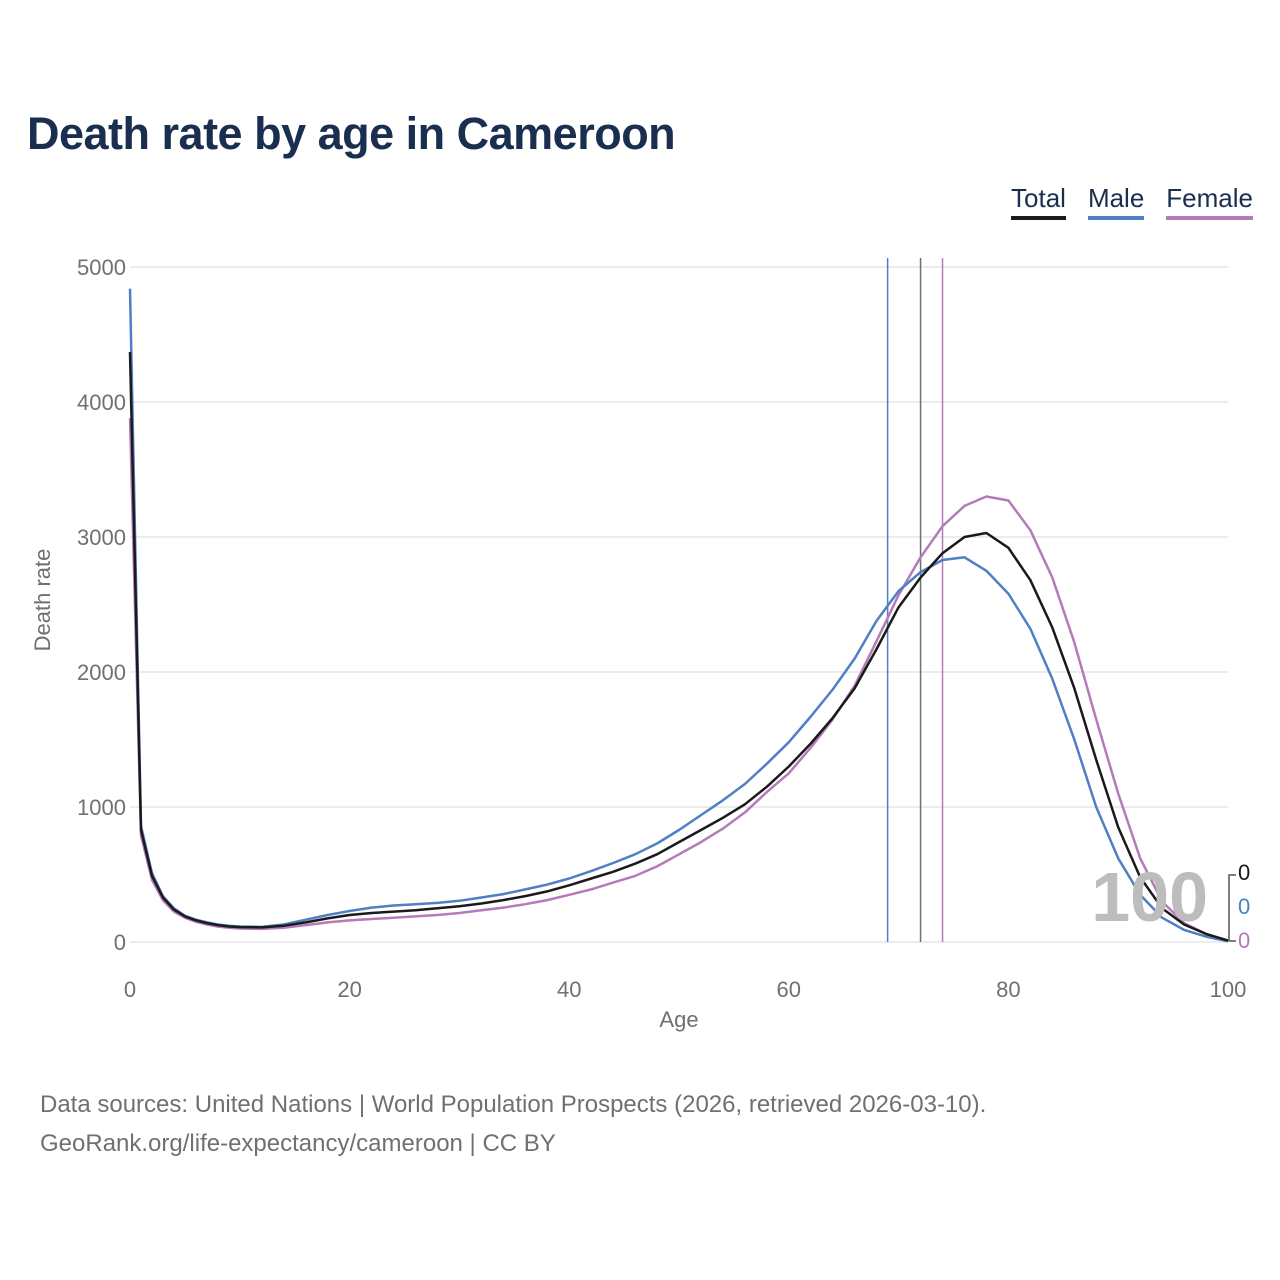 Image resolution: width=1280 pixels, height=1280 pixels. I want to click on x-tick-label: 40, so click(569, 989).